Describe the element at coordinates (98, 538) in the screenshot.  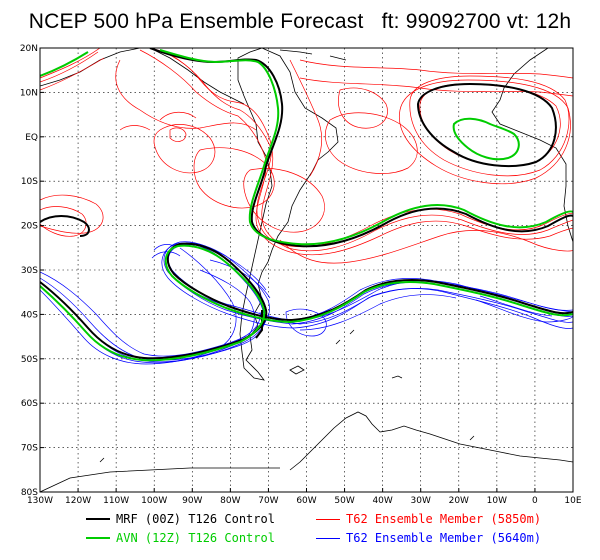
I see `legend-avn-swatch` at that location.